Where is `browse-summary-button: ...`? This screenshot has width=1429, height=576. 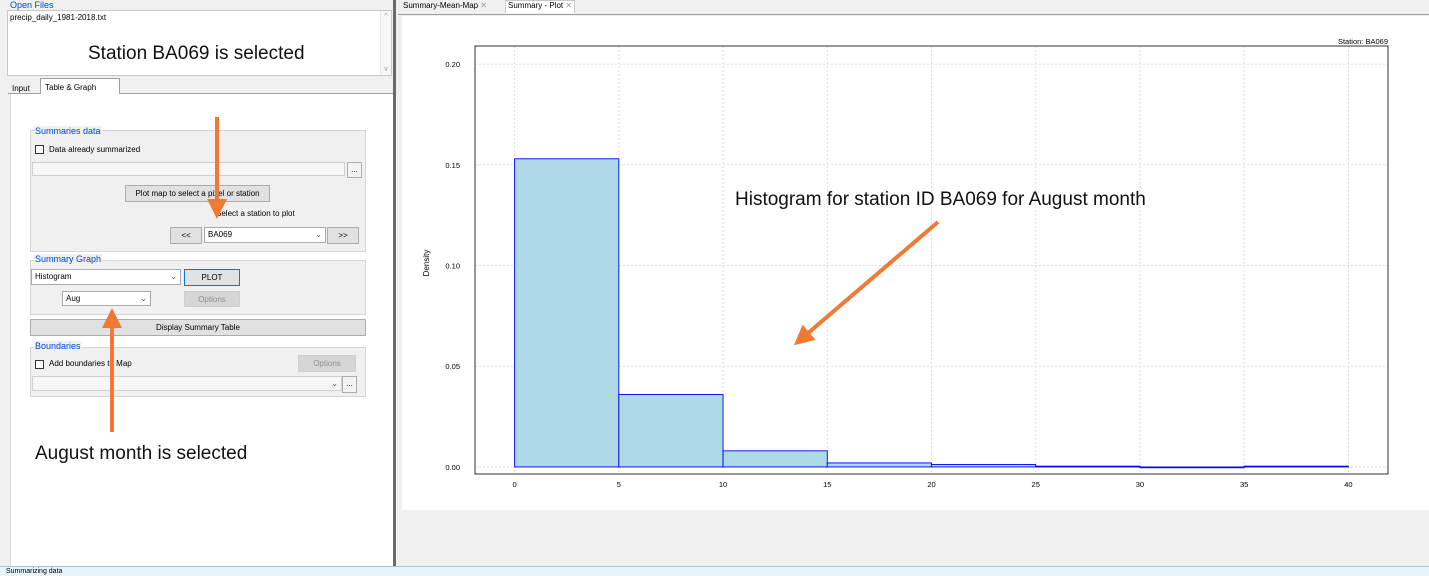 browse-summary-button: ... is located at coordinates (354, 170).